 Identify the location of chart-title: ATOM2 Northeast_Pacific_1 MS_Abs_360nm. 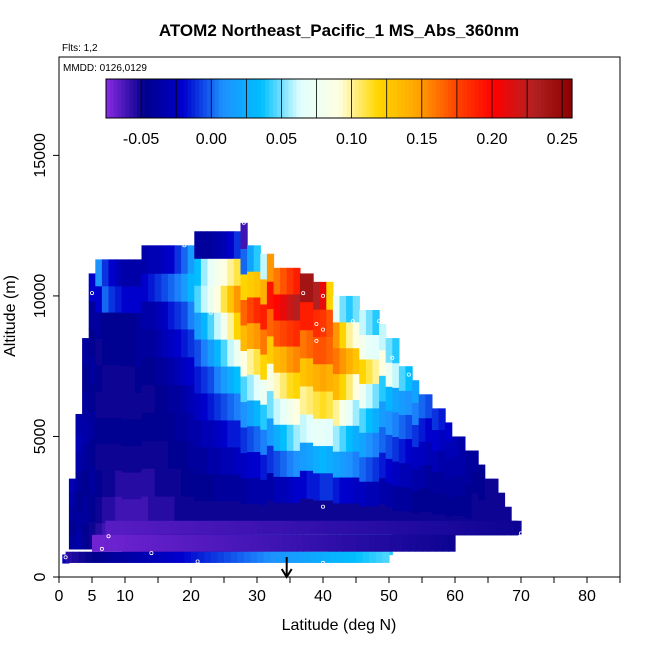
(339, 30).